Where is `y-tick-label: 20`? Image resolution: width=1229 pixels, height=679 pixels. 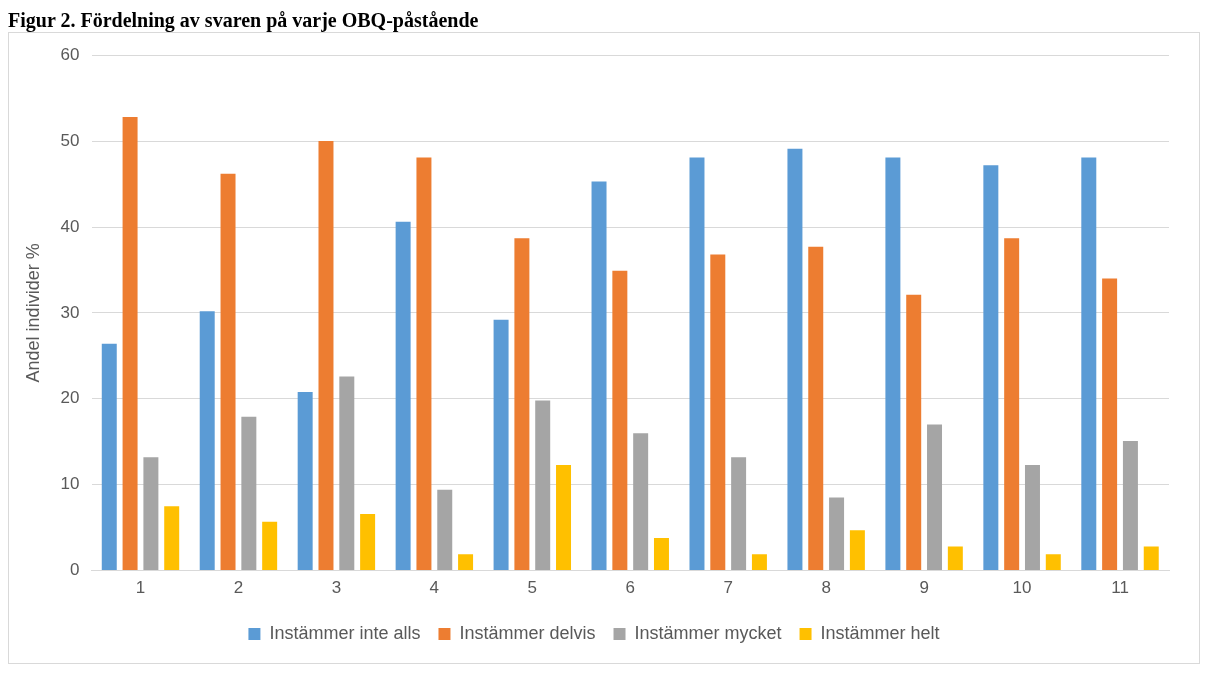 y-tick-label: 20 is located at coordinates (70, 398).